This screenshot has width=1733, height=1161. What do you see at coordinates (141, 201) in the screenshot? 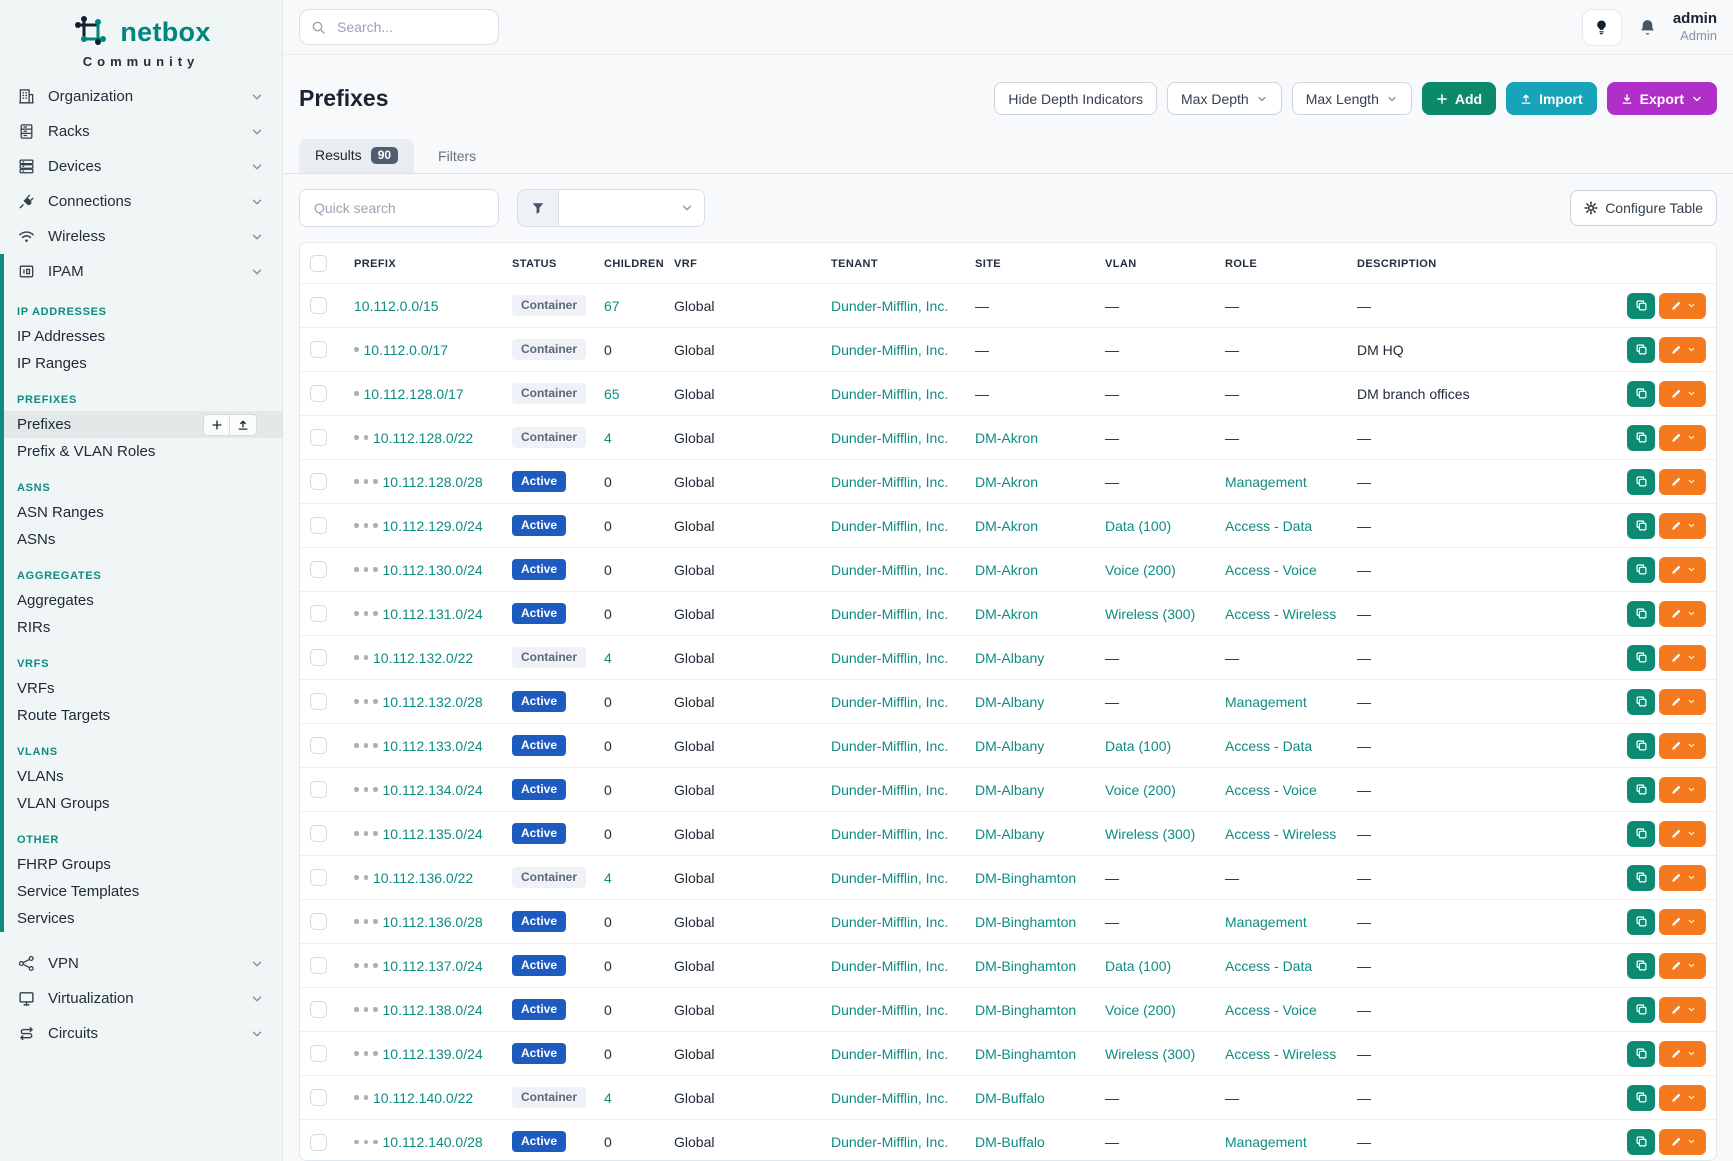
I see `sidebar-item-connections: Connections` at bounding box center [141, 201].